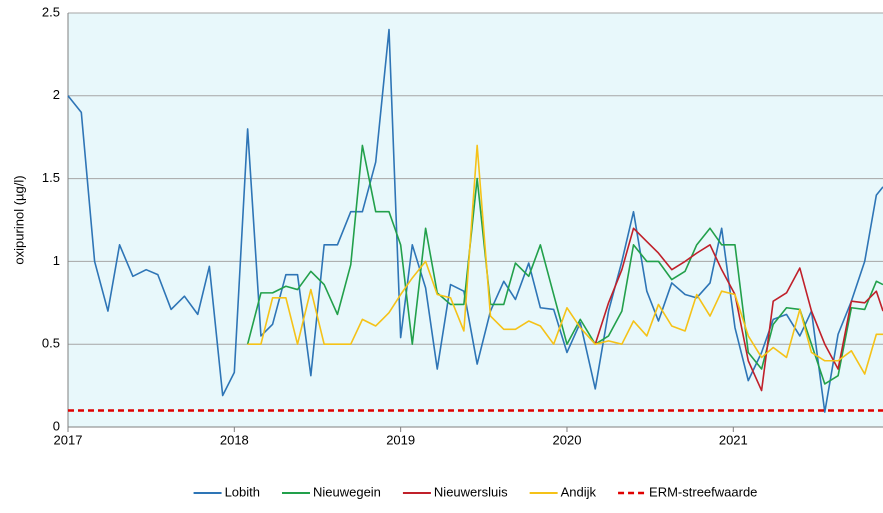 This screenshot has height=513, width=883. What do you see at coordinates (733, 439) in the screenshot?
I see `x-tick-label: 2021` at bounding box center [733, 439].